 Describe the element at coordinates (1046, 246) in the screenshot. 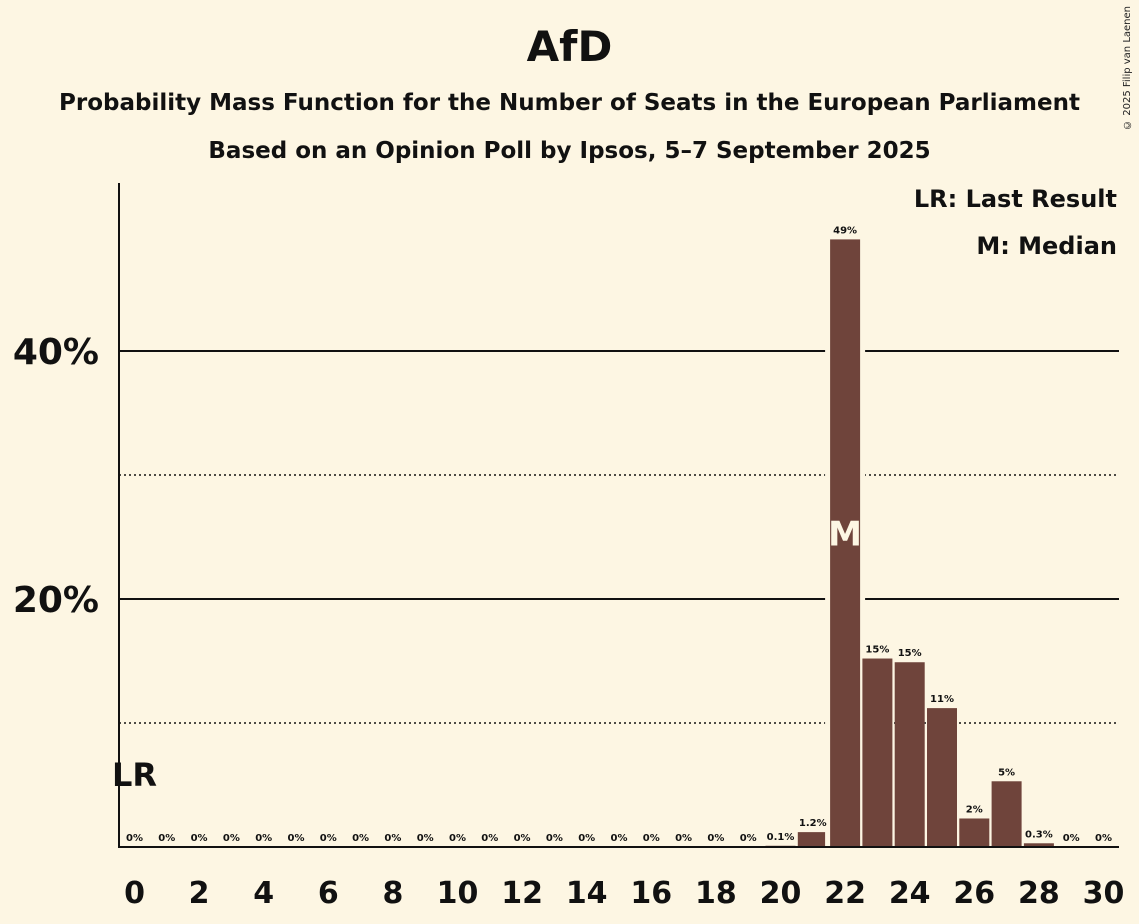

I see `legend-median: M: Median` at that location.